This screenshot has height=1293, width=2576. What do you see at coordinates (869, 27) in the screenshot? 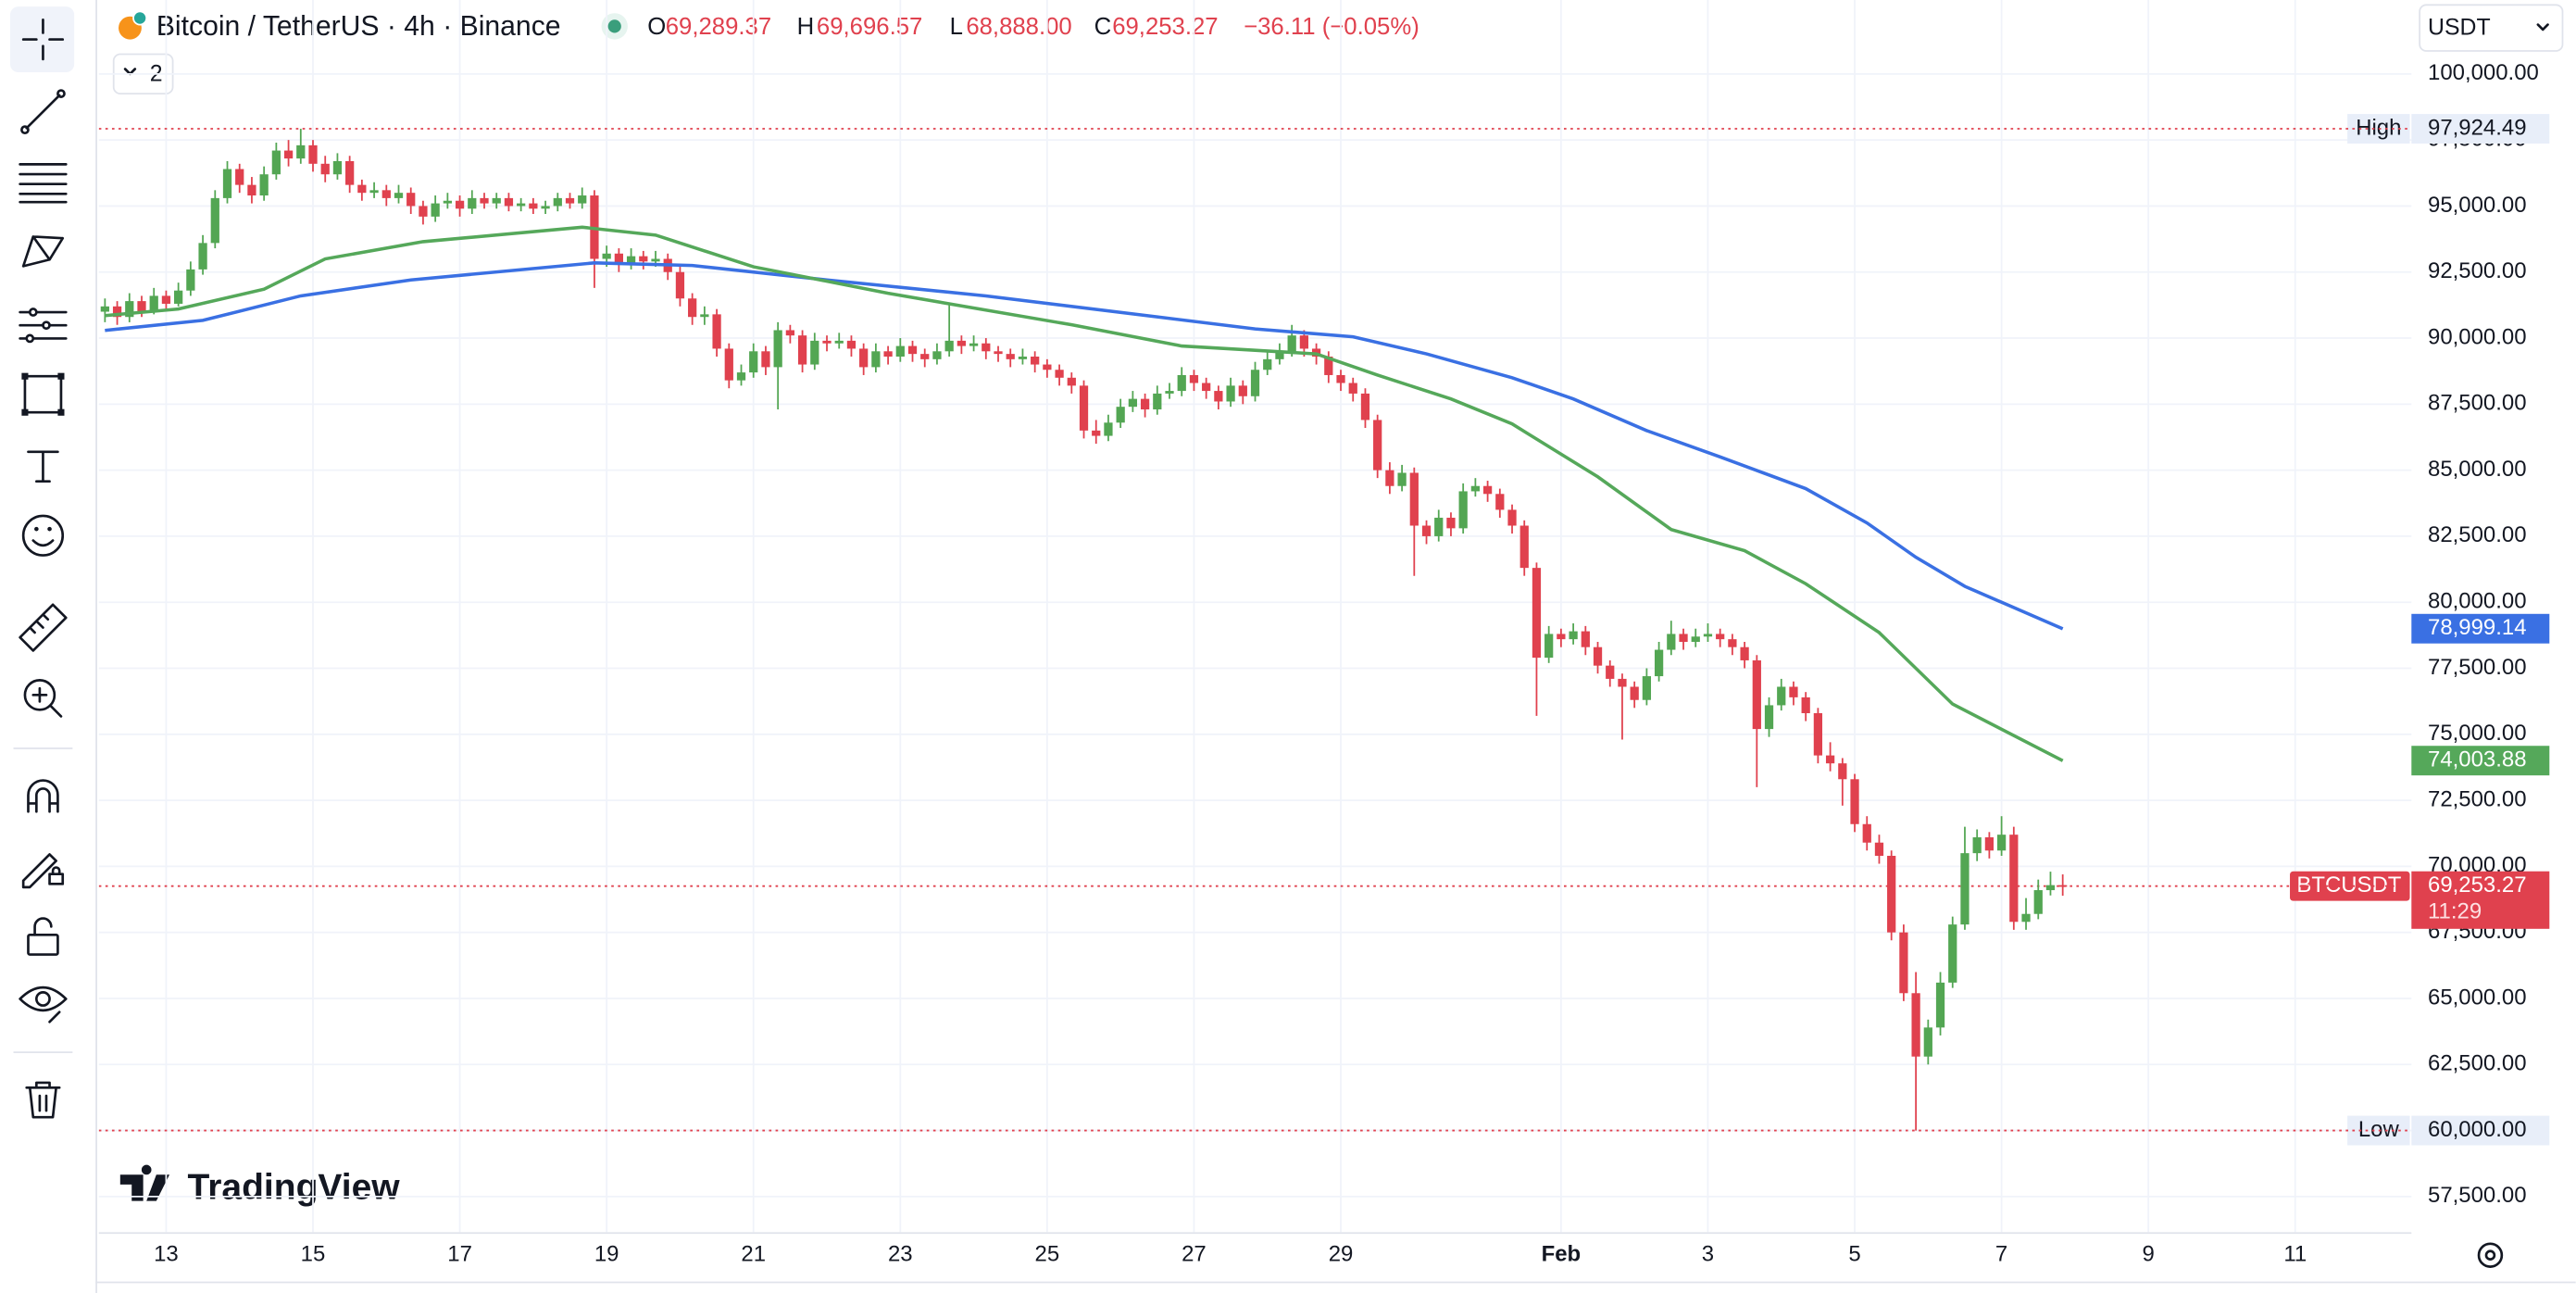
I see `ohlc-value: 69,696.57` at bounding box center [869, 27].